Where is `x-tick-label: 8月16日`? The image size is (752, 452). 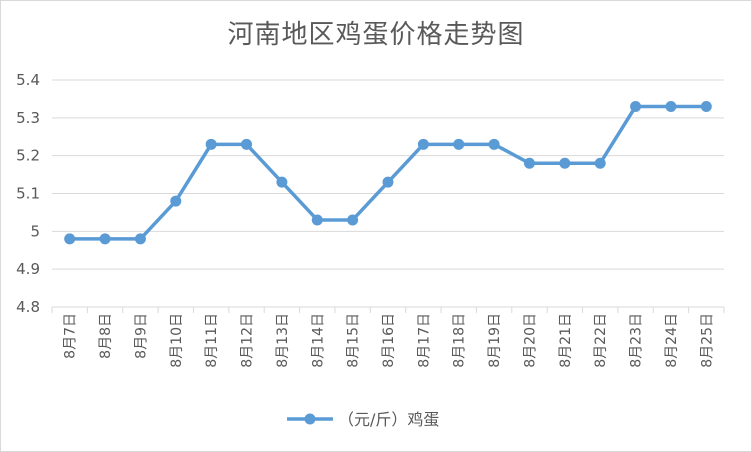
x-tick-label: 8月16日 is located at coordinates (389, 340).